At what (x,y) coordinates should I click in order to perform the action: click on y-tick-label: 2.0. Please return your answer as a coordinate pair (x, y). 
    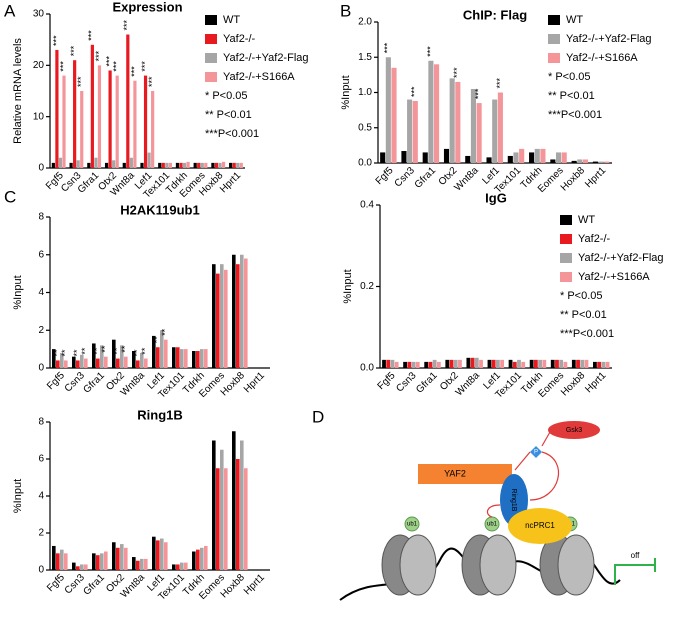
    Looking at the image, I should click on (365, 22).